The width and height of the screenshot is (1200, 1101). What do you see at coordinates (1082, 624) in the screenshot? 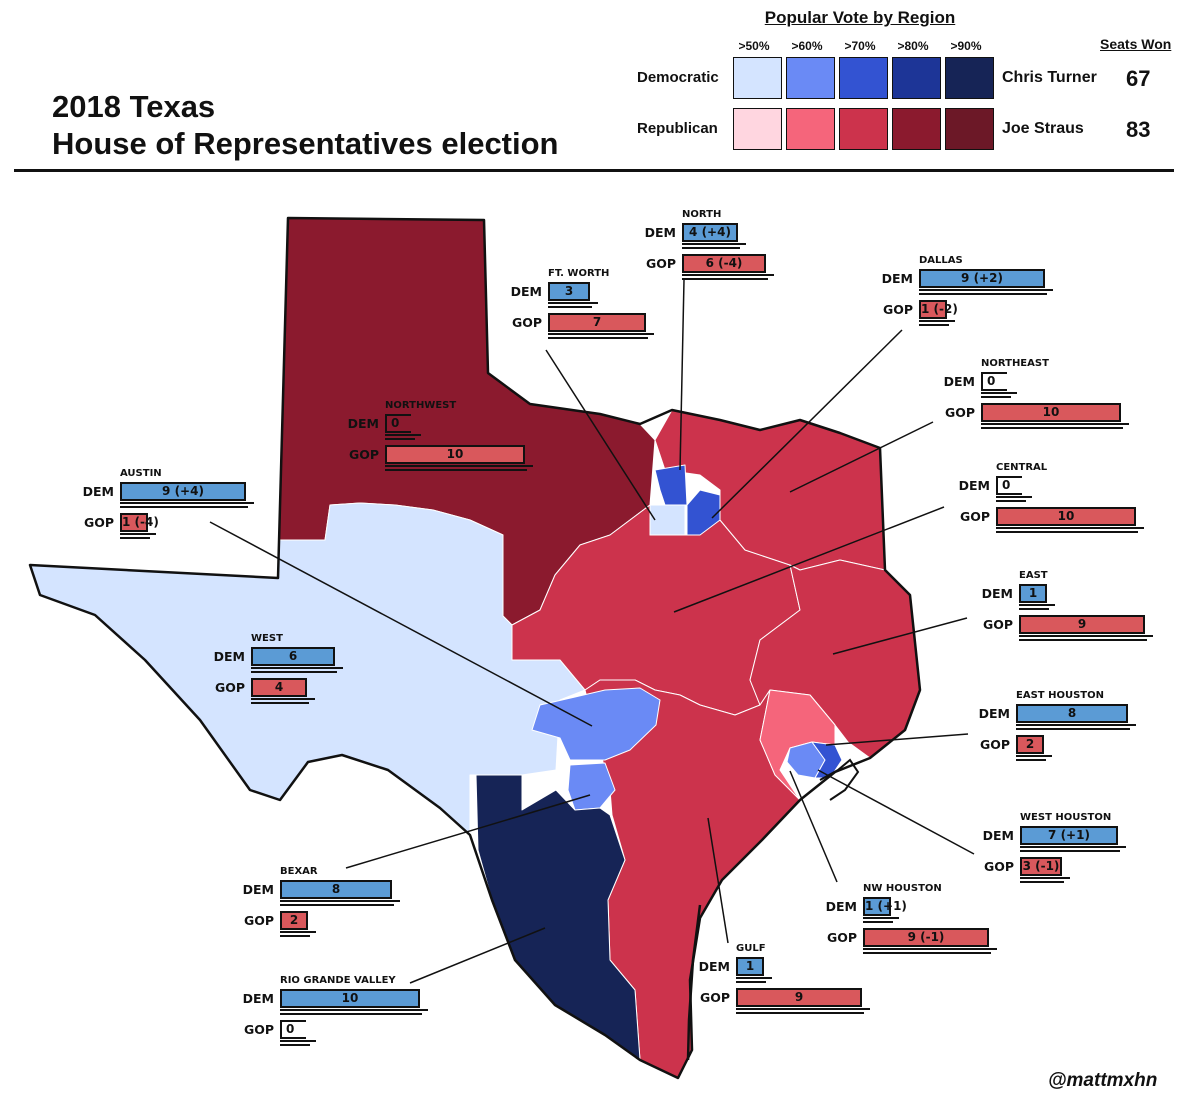
I see `gop-seat-bar-east: 9` at bounding box center [1082, 624].